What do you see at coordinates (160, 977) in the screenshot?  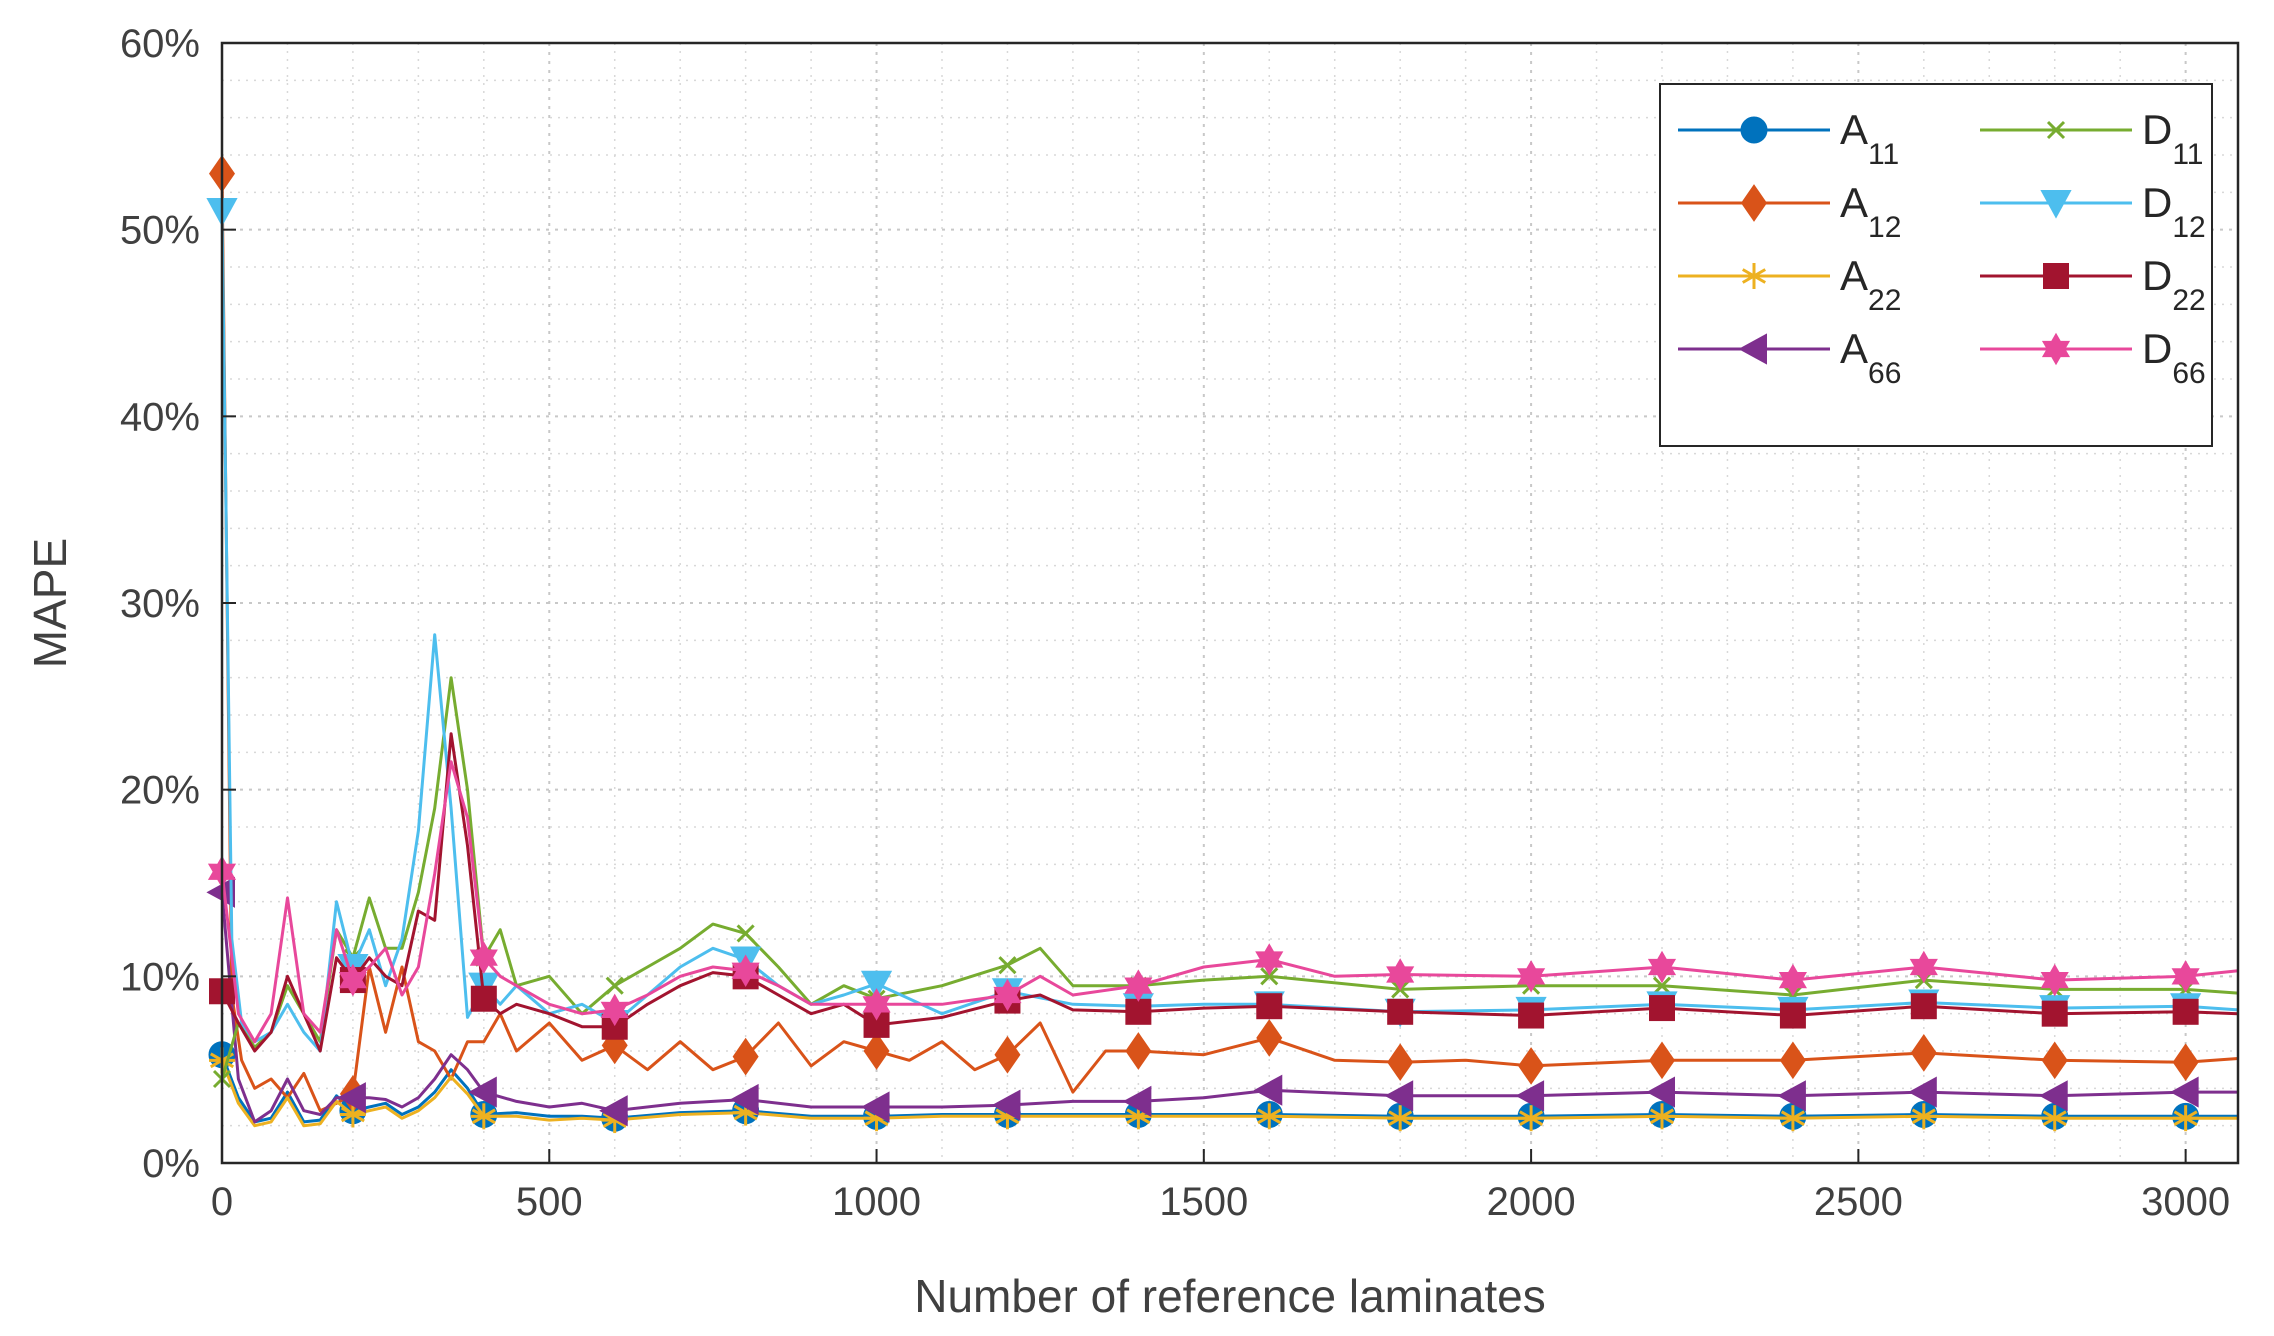 I see `y-tick-label: 10%` at bounding box center [160, 977].